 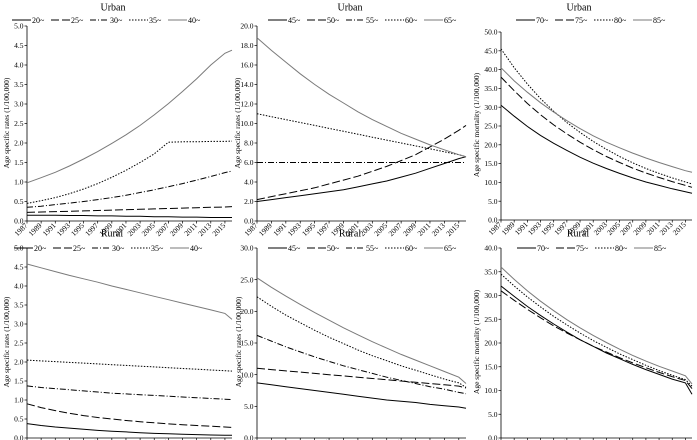 What do you see at coordinates (246, 65) in the screenshot?
I see `y-tick-label: 16.0` at bounding box center [246, 65].